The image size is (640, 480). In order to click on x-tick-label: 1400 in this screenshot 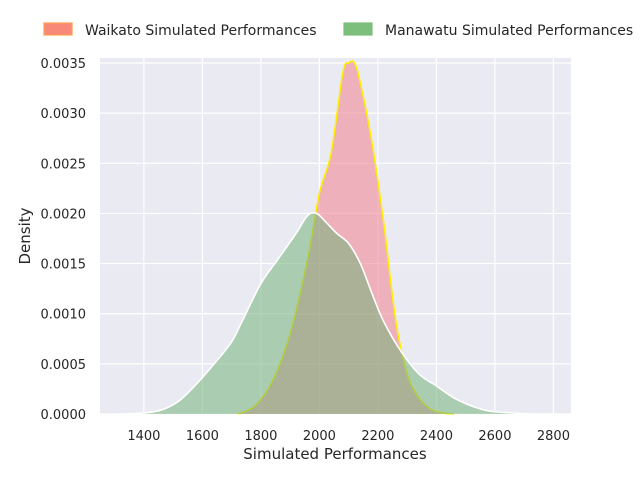, I will do `click(143, 436)`.